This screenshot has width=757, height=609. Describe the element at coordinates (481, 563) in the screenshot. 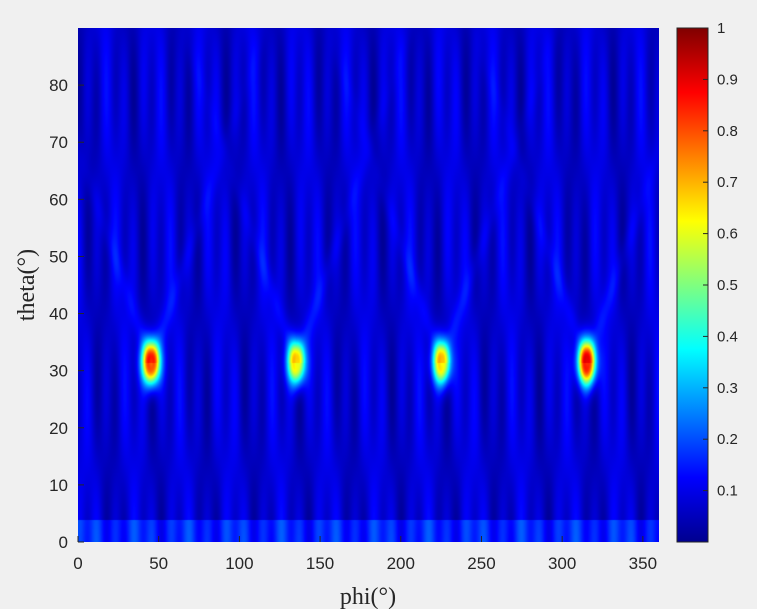

I see `x-tick-label: 250` at that location.